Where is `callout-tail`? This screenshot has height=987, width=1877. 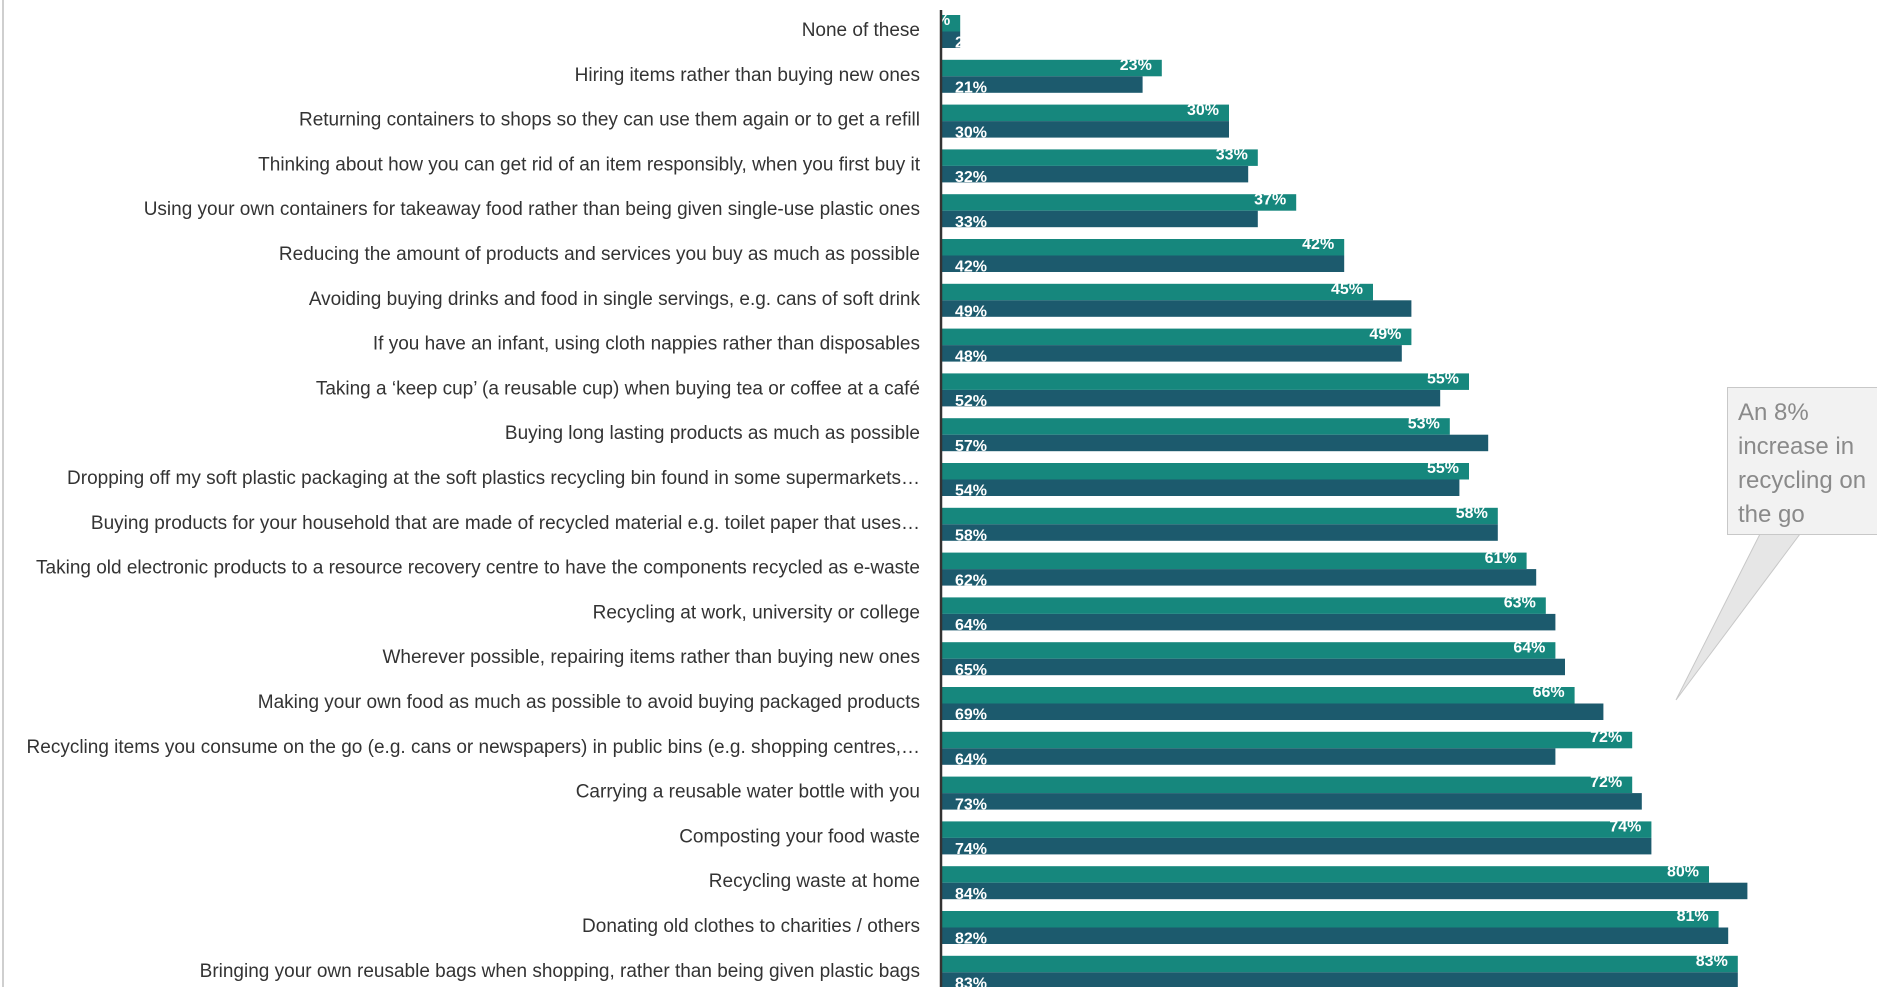
callout-tail is located at coordinates (1738, 617).